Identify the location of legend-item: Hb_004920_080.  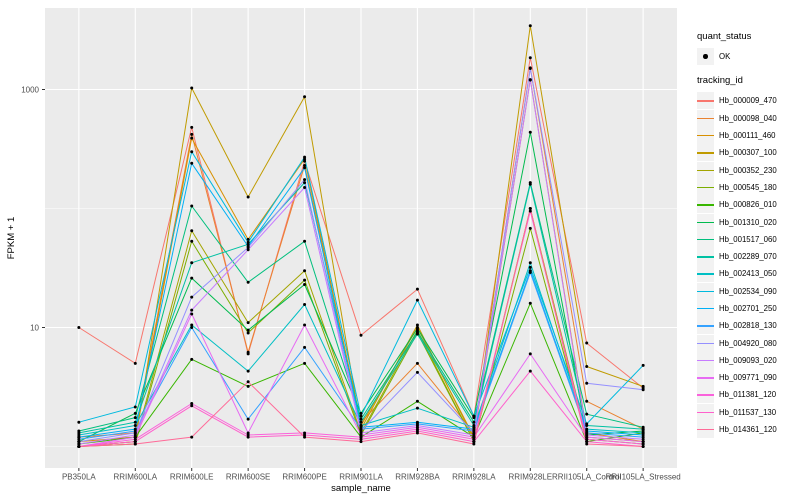
(747, 343).